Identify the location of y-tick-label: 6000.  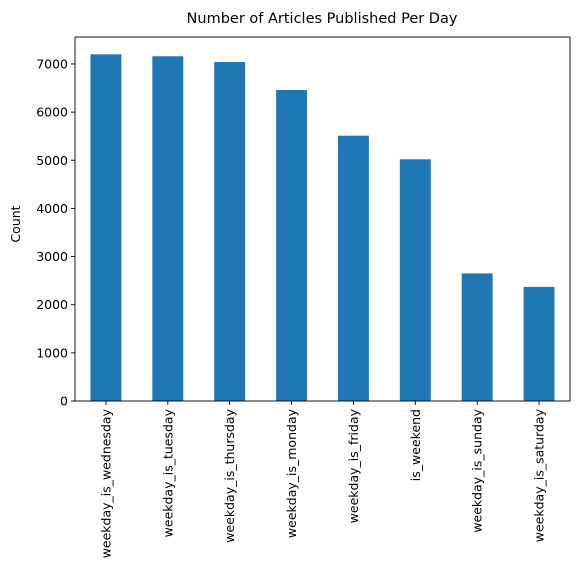
(52, 112).